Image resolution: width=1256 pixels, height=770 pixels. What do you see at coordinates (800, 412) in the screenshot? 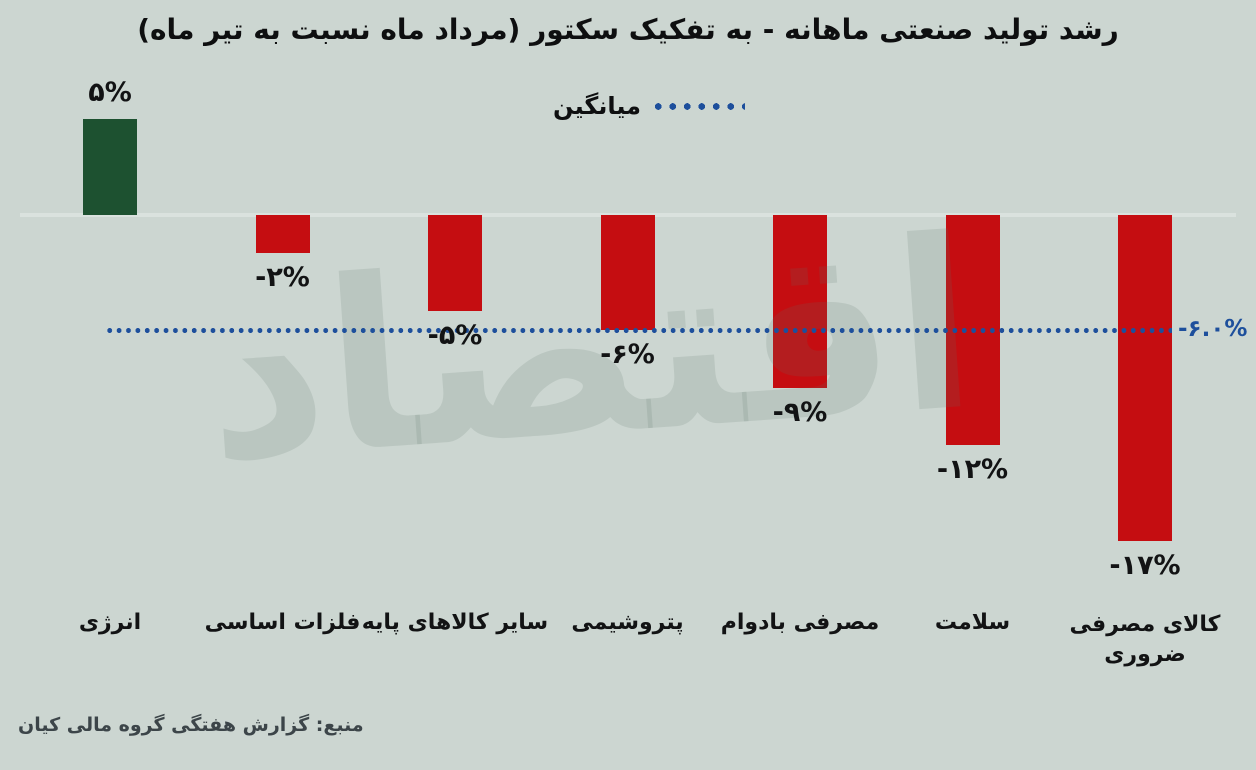
I see `bar-value-label: -۹%` at bounding box center [800, 412].